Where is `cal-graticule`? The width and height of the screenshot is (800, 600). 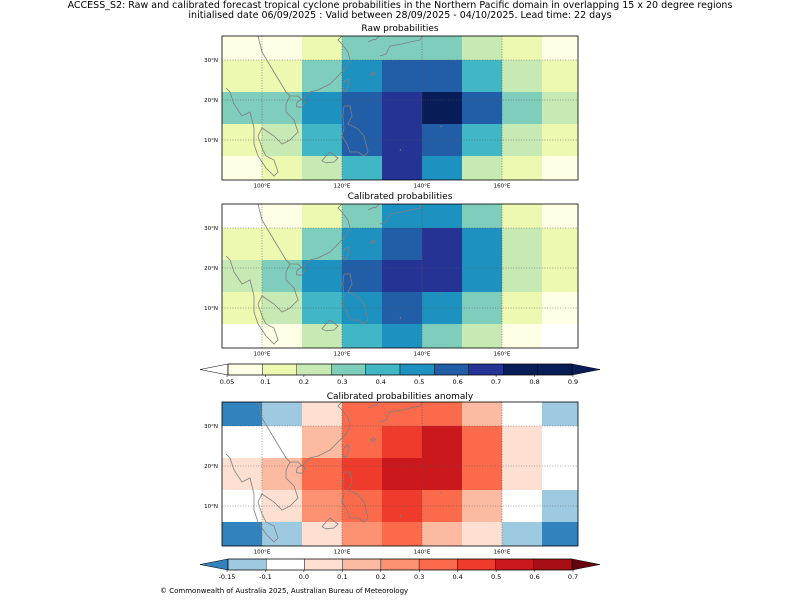 cal-graticule is located at coordinates (400, 276).